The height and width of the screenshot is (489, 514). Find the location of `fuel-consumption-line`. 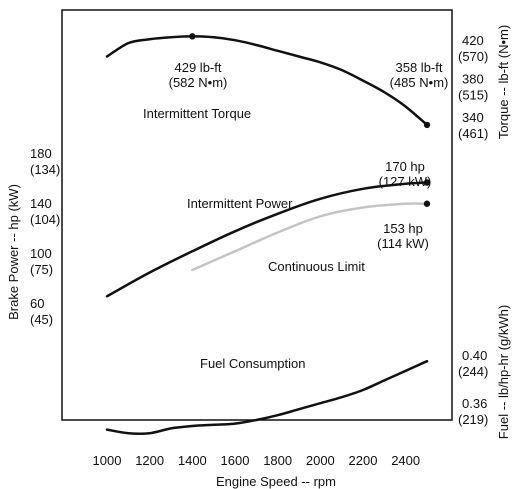

fuel-consumption-line is located at coordinates (267, 397).